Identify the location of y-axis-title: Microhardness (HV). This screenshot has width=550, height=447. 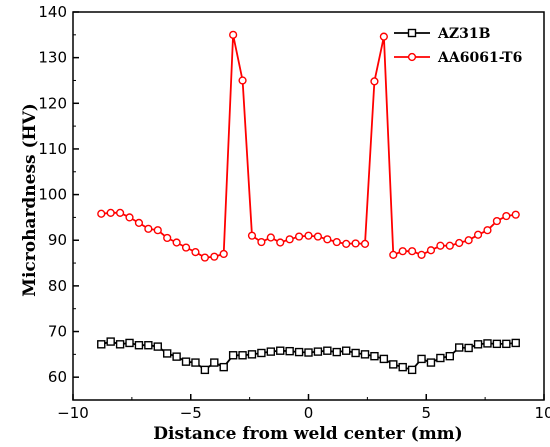
(30, 200).